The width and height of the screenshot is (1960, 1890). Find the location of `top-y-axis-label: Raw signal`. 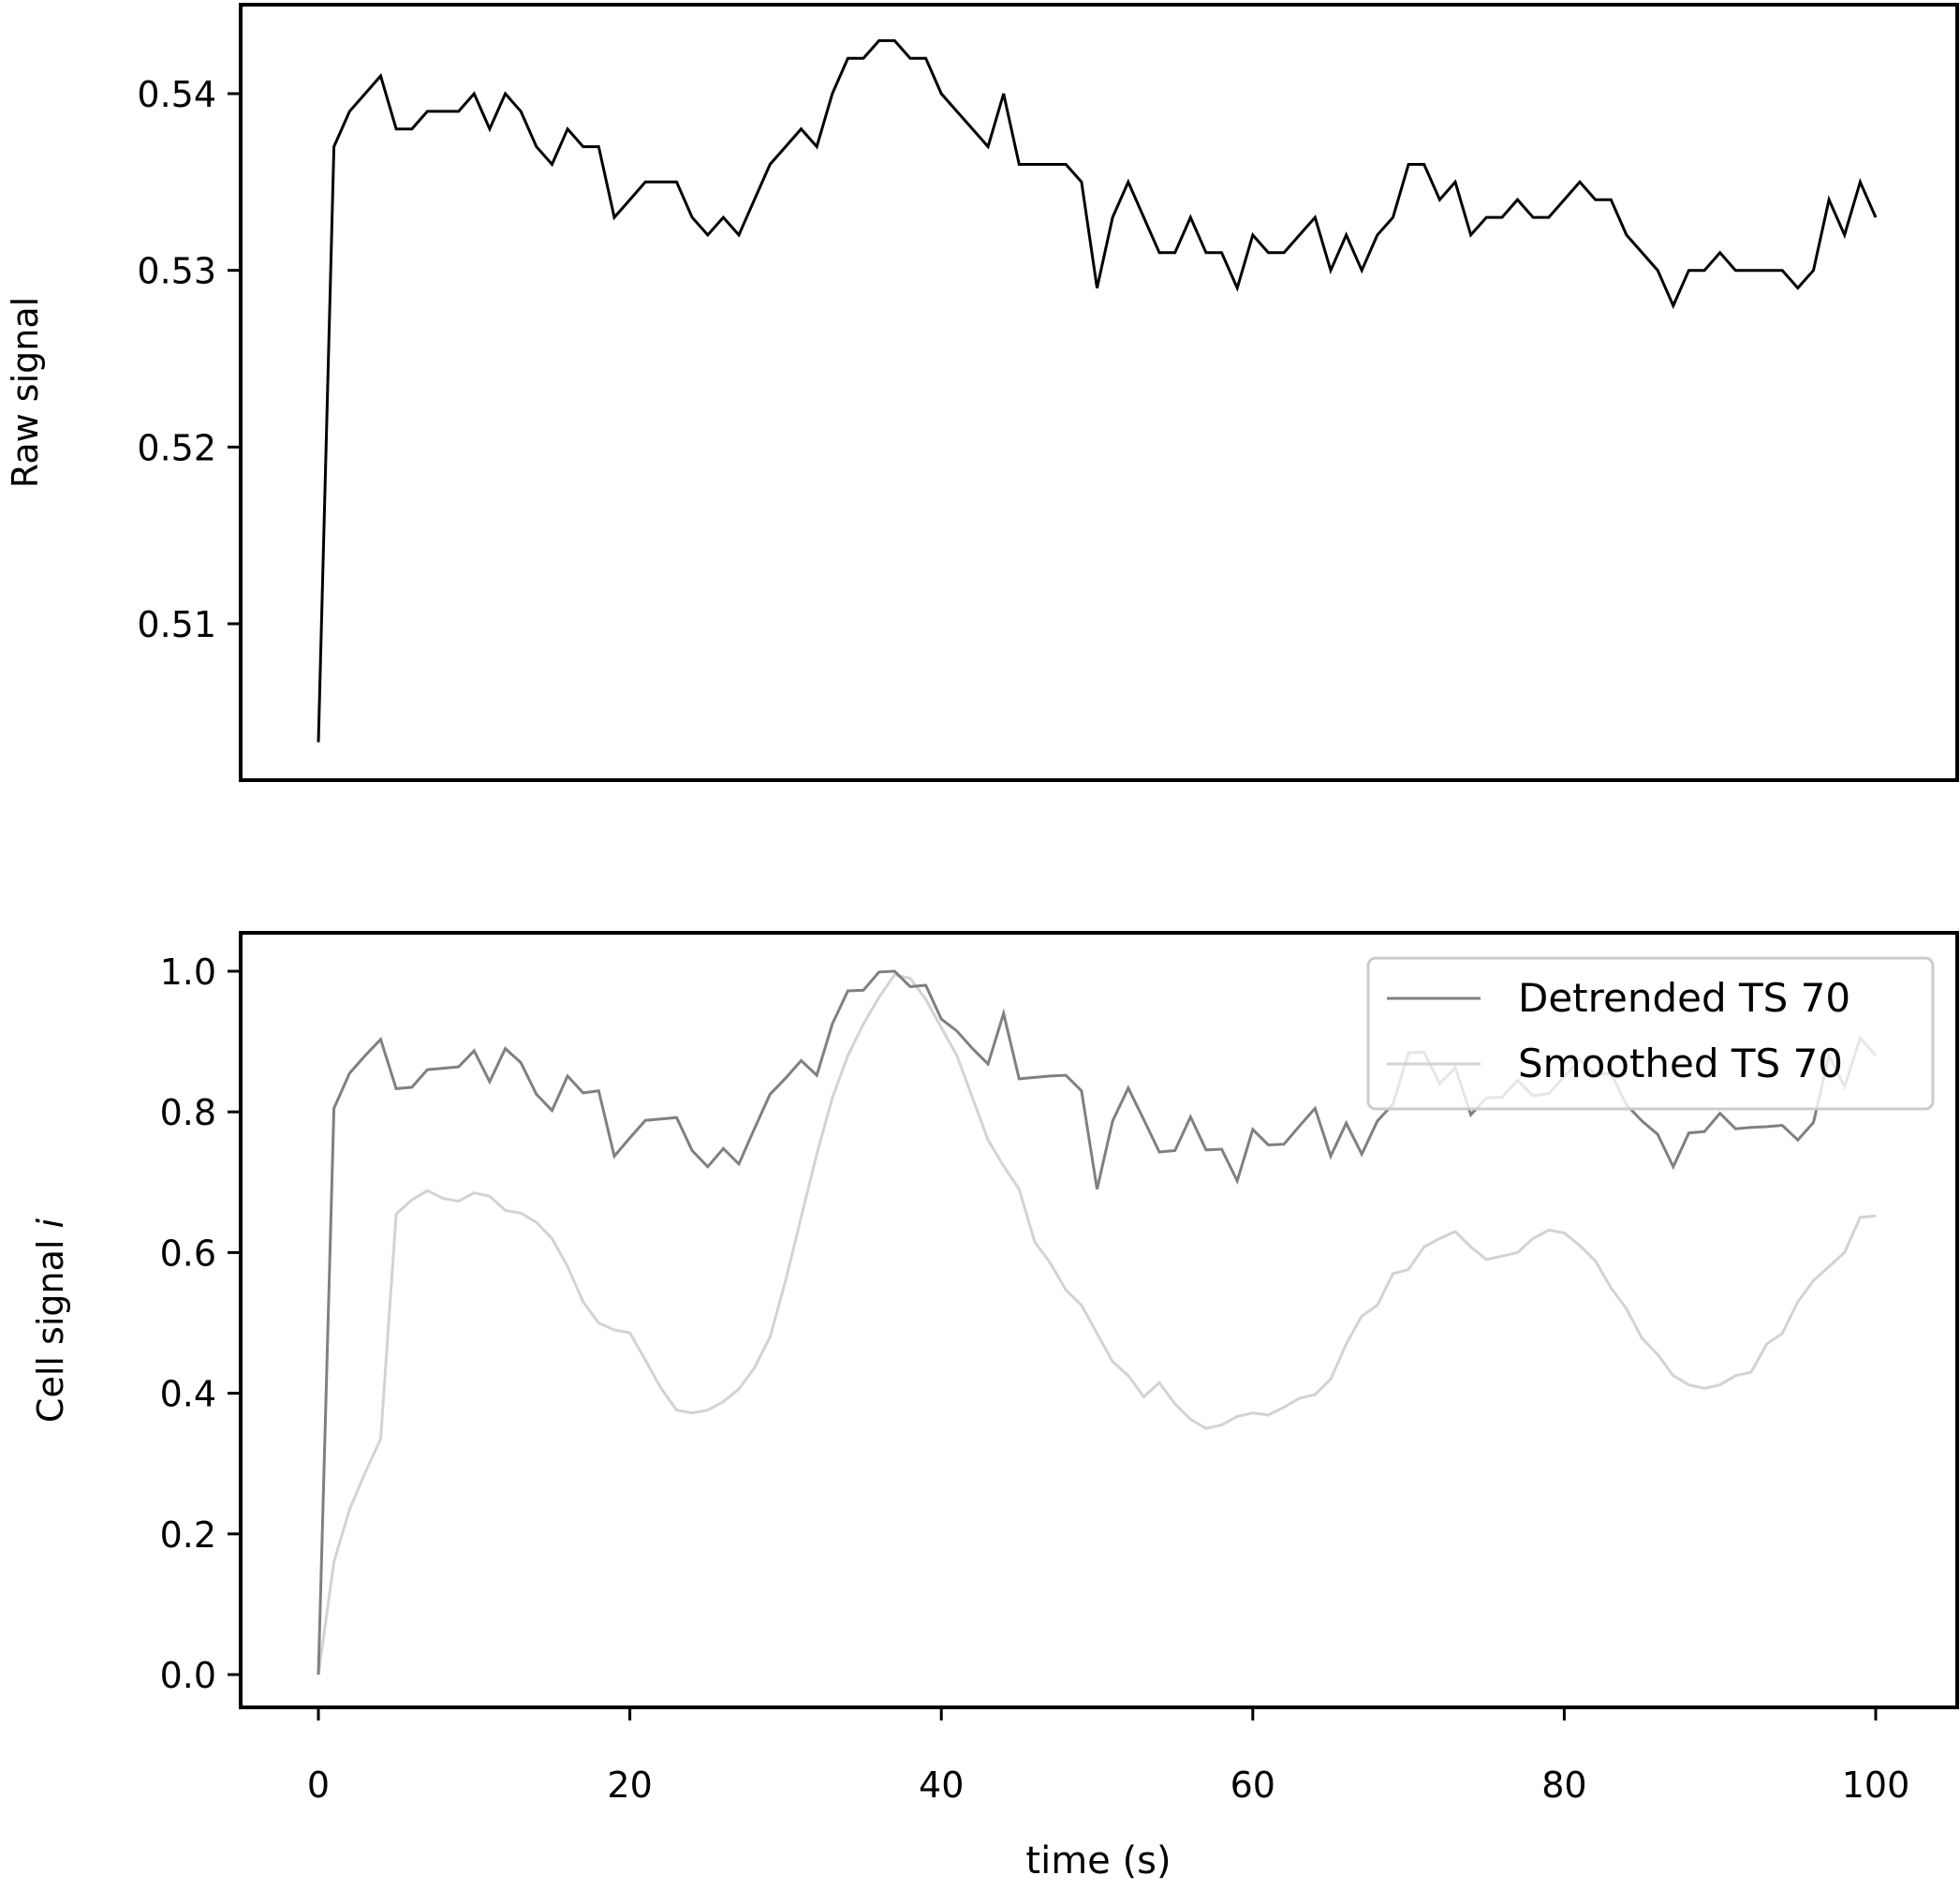

top-y-axis-label: Raw signal is located at coordinates (25, 392).